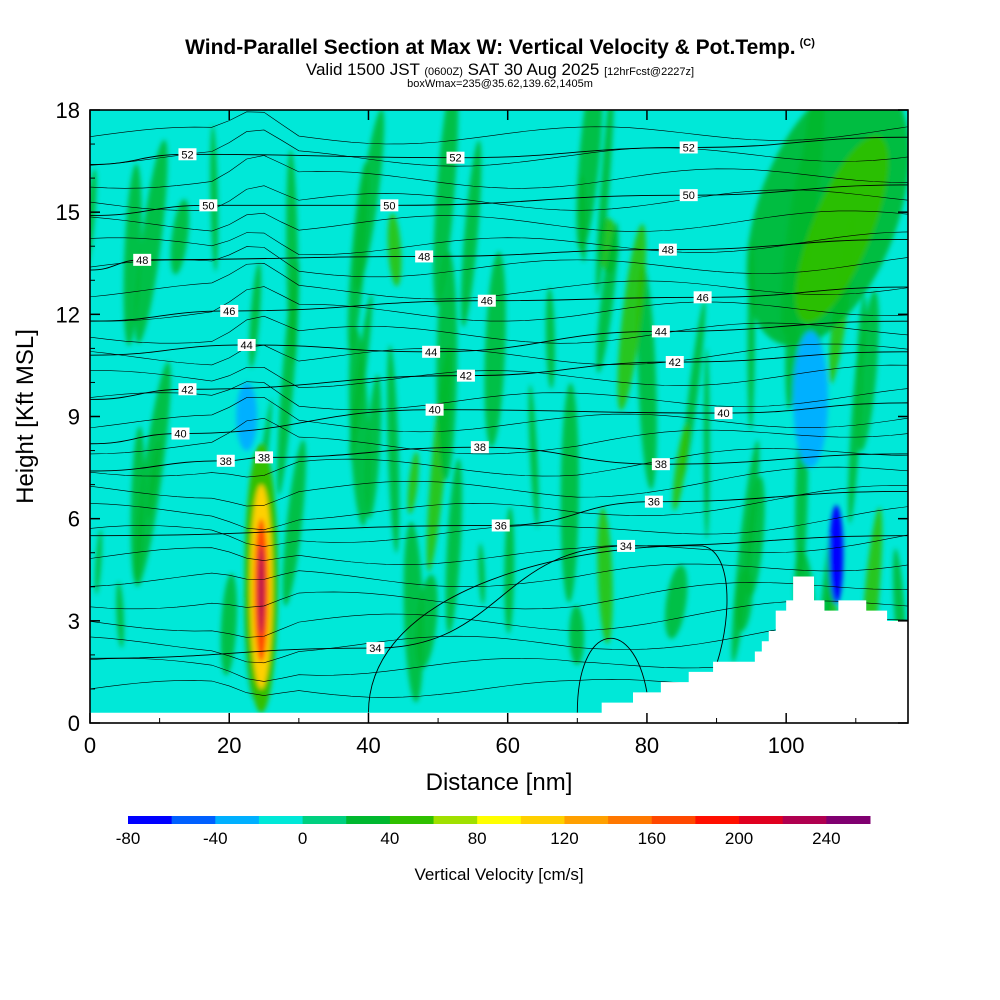 This screenshot has width=1000, height=1000. What do you see at coordinates (533, 69) in the screenshot?
I see `valid-date: SAT 30 Aug 2025` at bounding box center [533, 69].